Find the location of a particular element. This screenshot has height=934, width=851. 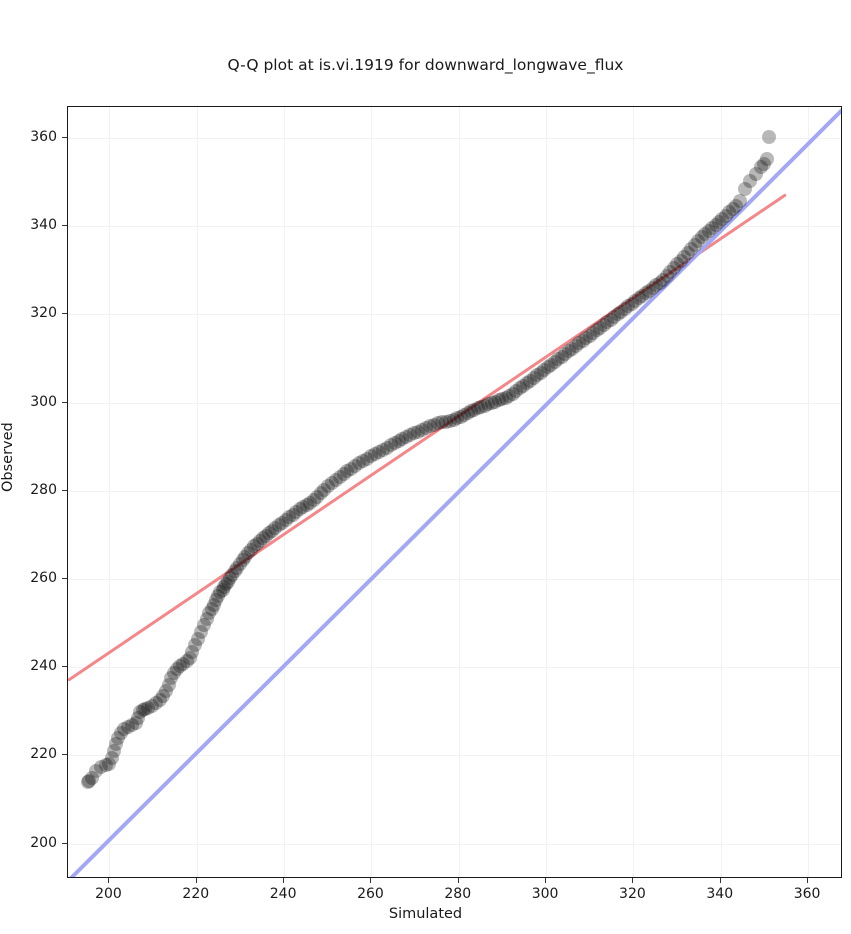

x-tick-label: 260 is located at coordinates (370, 894).